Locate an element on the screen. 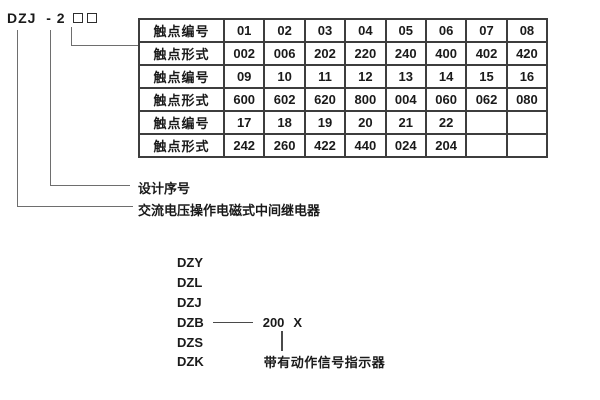  value-cell: 620 is located at coordinates (325, 99).